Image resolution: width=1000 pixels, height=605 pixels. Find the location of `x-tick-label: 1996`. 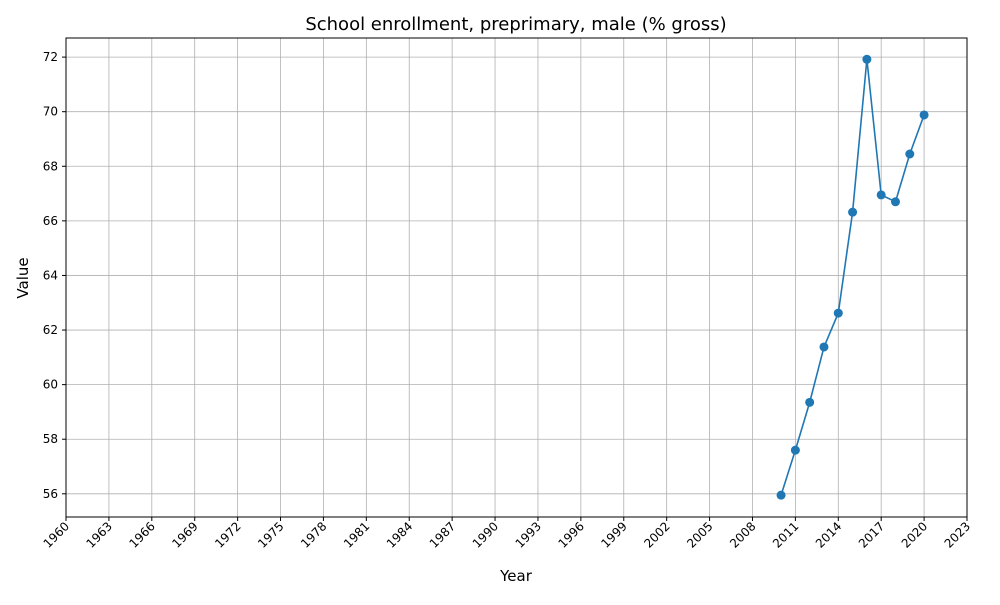

x-tick-label: 1996 is located at coordinates (570, 534).